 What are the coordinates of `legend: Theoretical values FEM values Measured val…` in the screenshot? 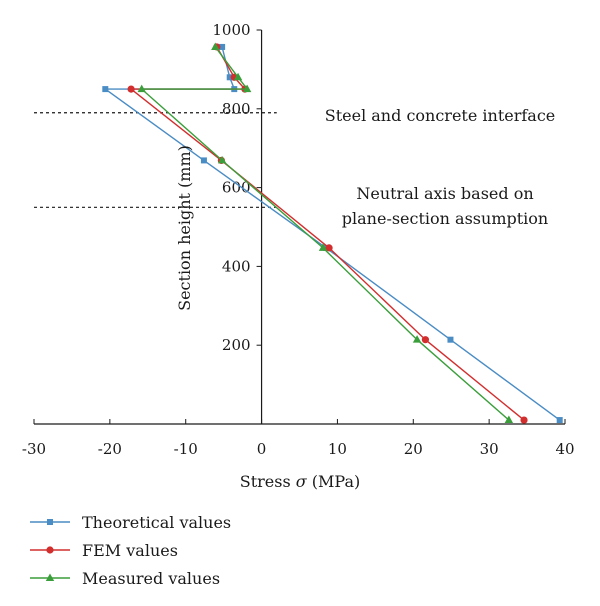 It's located at (130, 550).